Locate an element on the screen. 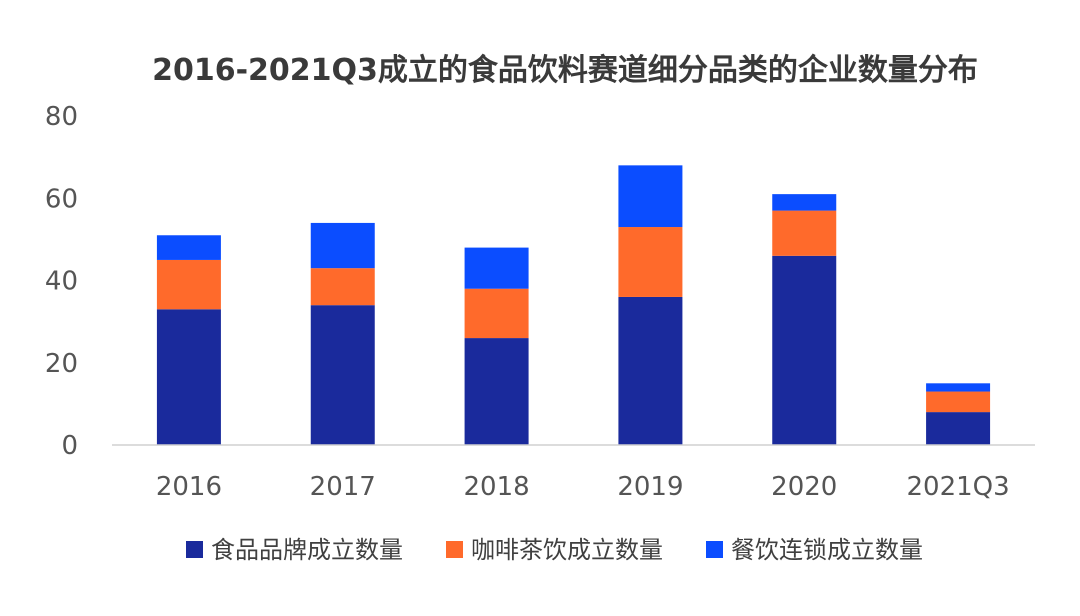 The width and height of the screenshot is (1080, 616). x-tick-label: 2018 is located at coordinates (496, 487).